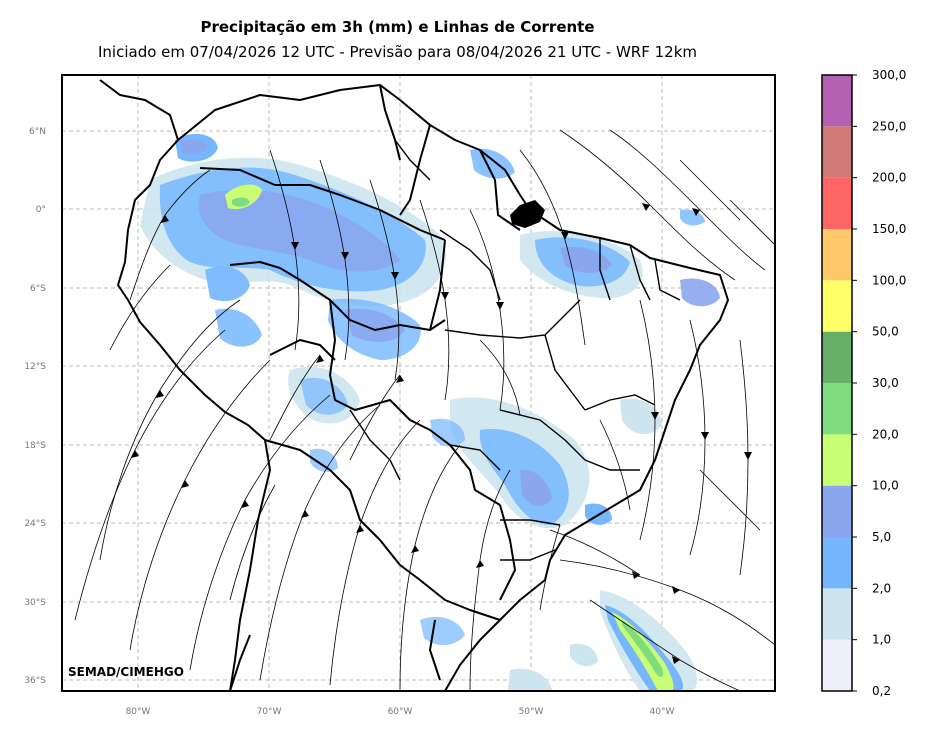 The image size is (931, 735). Describe the element at coordinates (889, 178) in the screenshot. I see `colorbar-label: 200,0` at that location.